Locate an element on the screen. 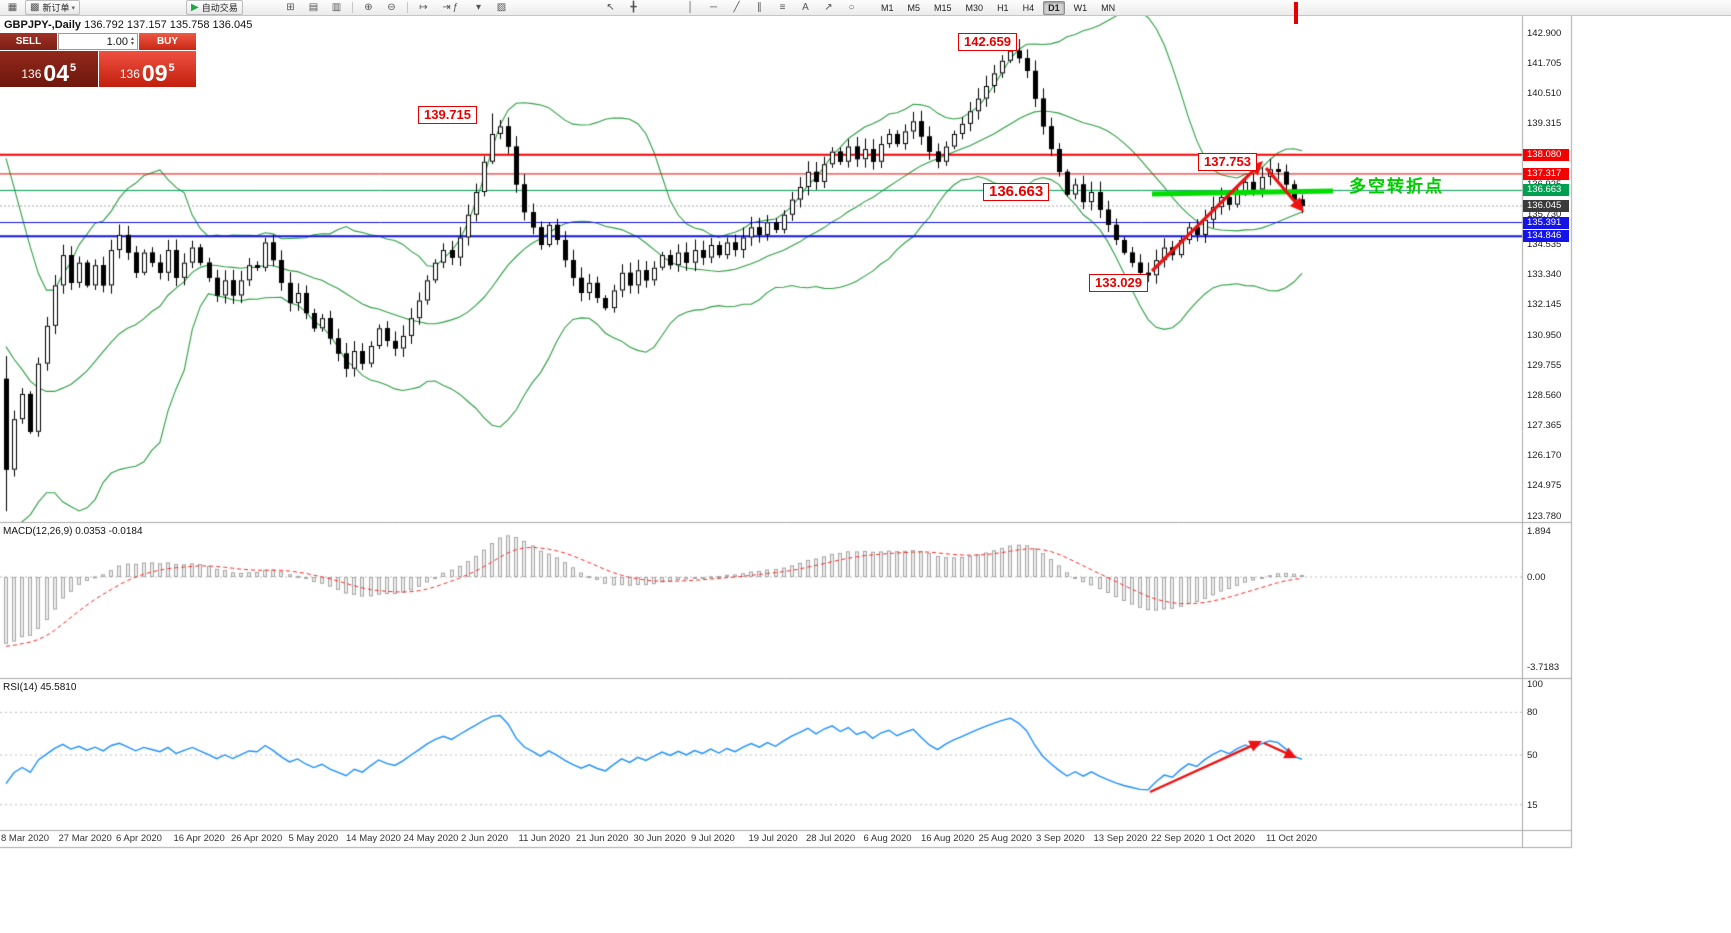  tile-horizontal-icon-glyph: ▤ is located at coordinates (313, 7).